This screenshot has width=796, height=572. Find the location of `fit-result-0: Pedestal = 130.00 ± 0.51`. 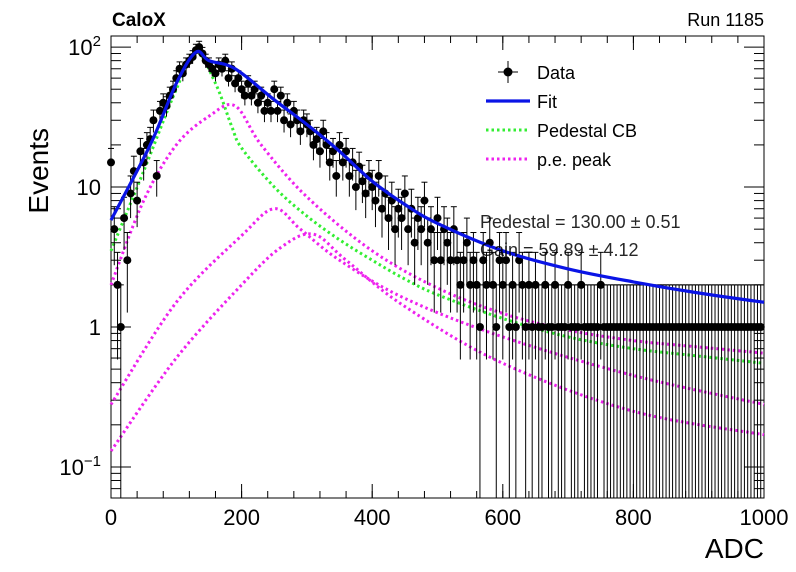

fit-result-0: Pedestal = 130.00 ± 0.51 is located at coordinates (580, 222).